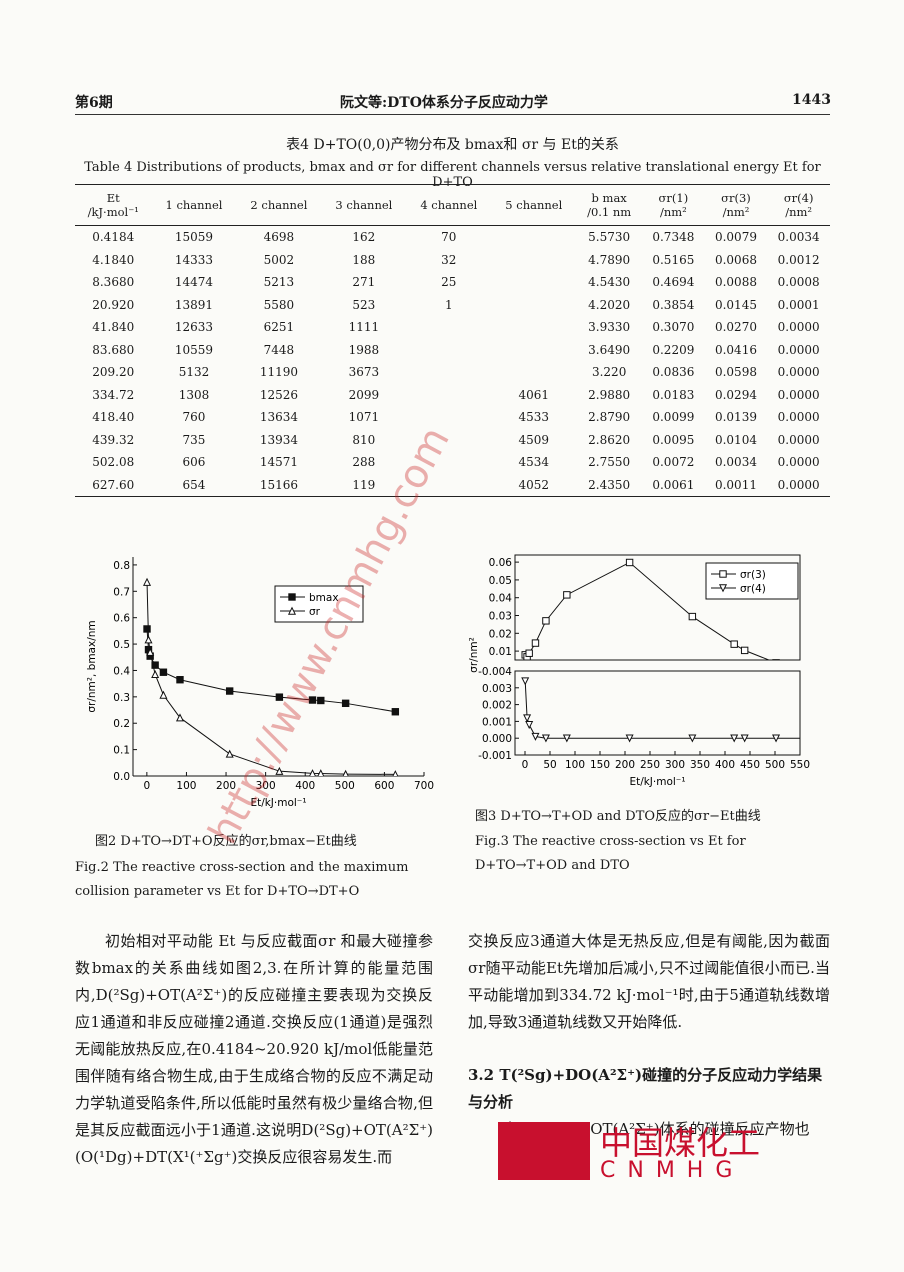  Describe the element at coordinates (364, 462) in the screenshot. I see `table-cell: 288` at that location.